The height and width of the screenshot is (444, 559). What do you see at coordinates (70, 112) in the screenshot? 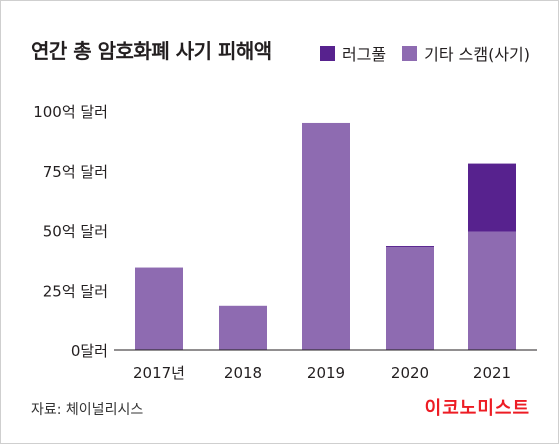
I see `y-tick-label: 100억 달러` at bounding box center [70, 112].